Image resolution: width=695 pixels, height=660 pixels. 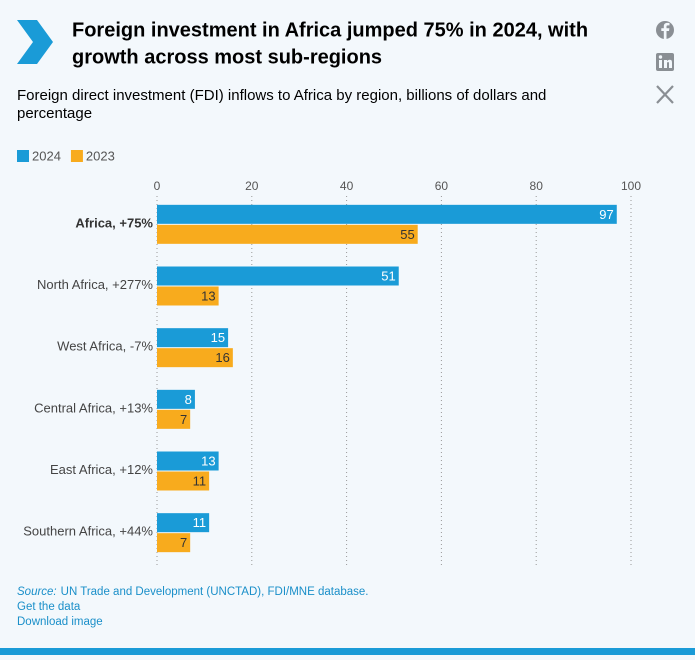 What do you see at coordinates (49, 607) in the screenshot?
I see `get-data-link: Get the data` at bounding box center [49, 607].